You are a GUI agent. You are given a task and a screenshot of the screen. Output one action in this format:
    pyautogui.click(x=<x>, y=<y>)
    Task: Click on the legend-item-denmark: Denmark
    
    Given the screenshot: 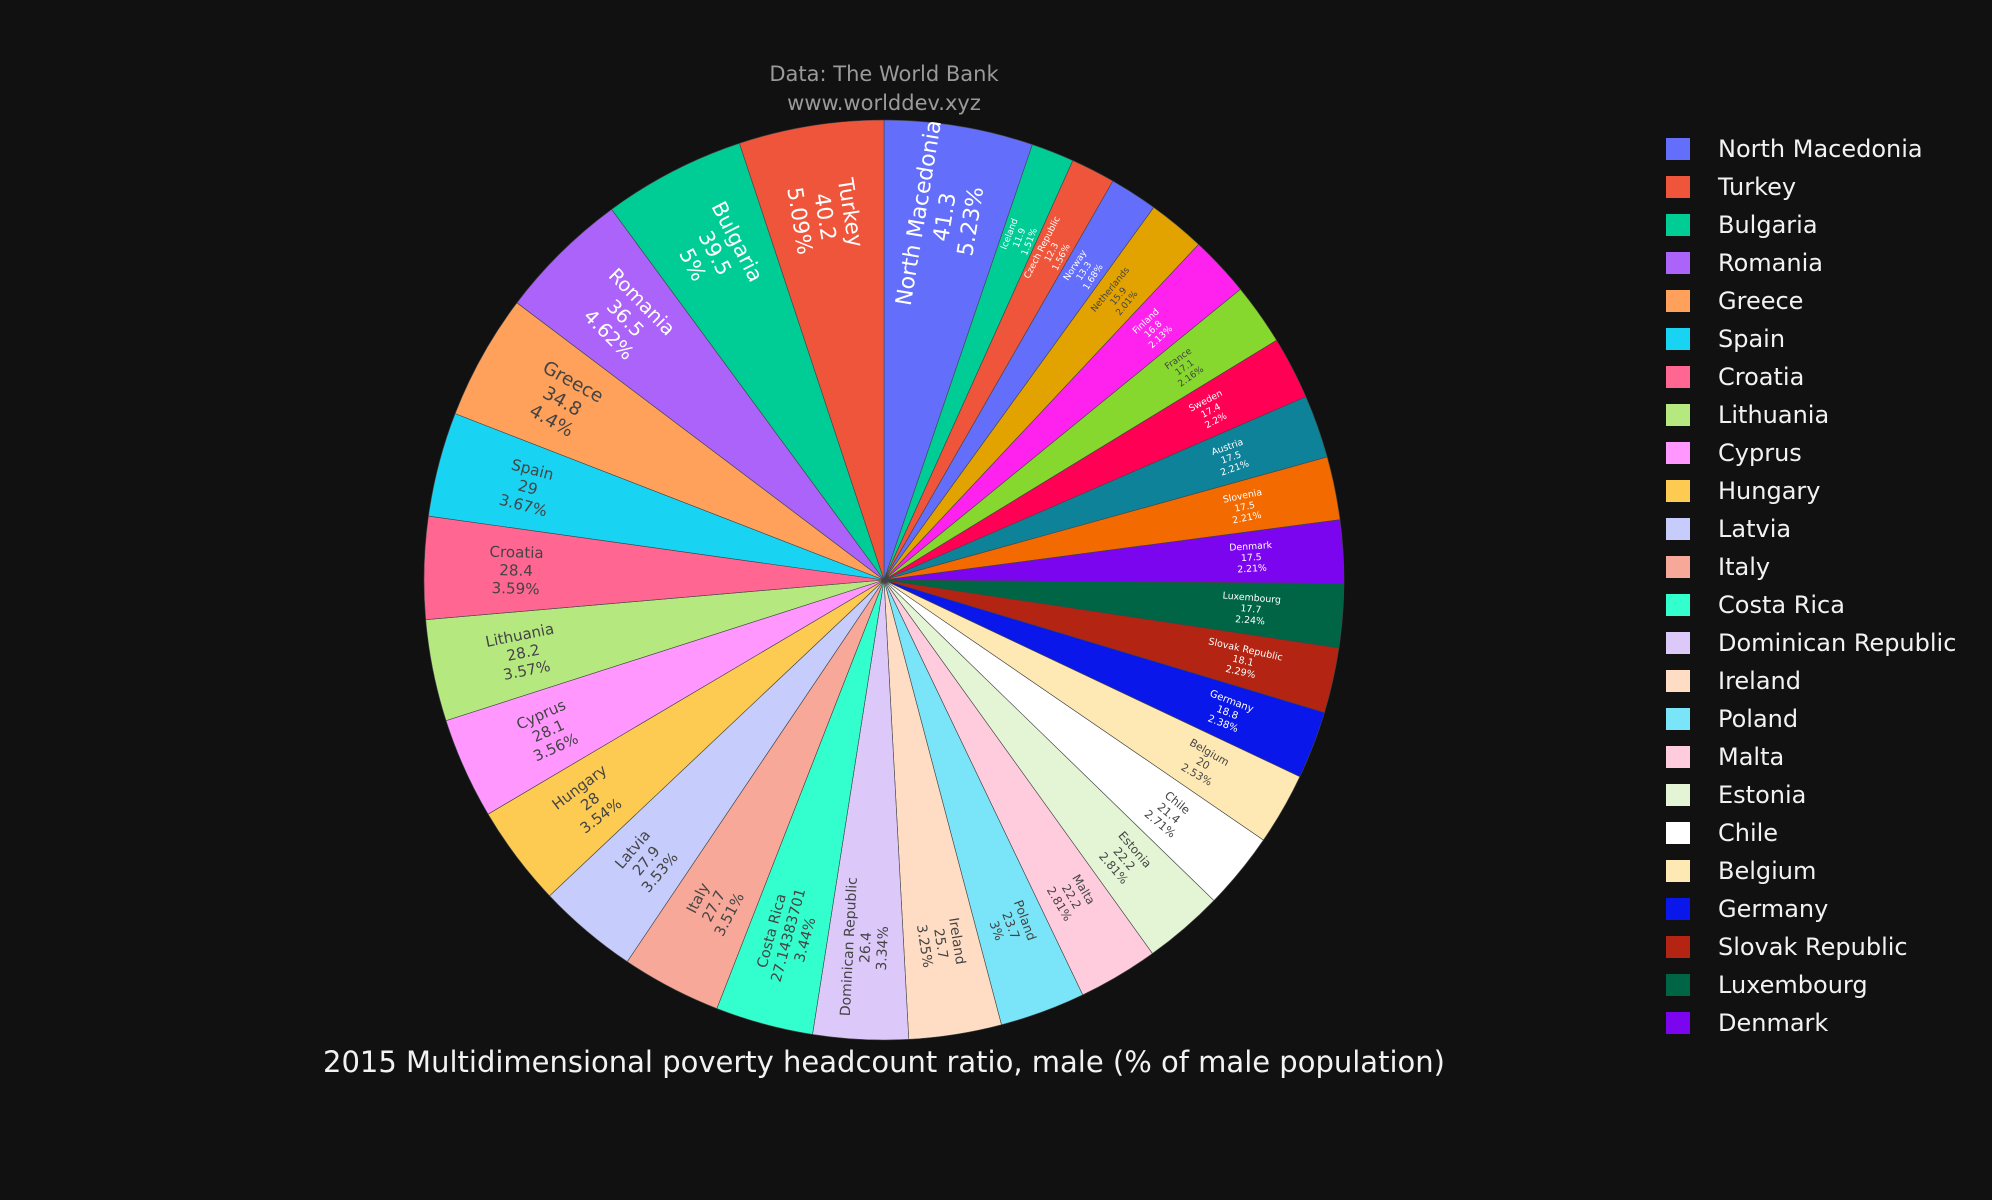 What is the action you would take?
    pyautogui.click(x=1747, y=1023)
    